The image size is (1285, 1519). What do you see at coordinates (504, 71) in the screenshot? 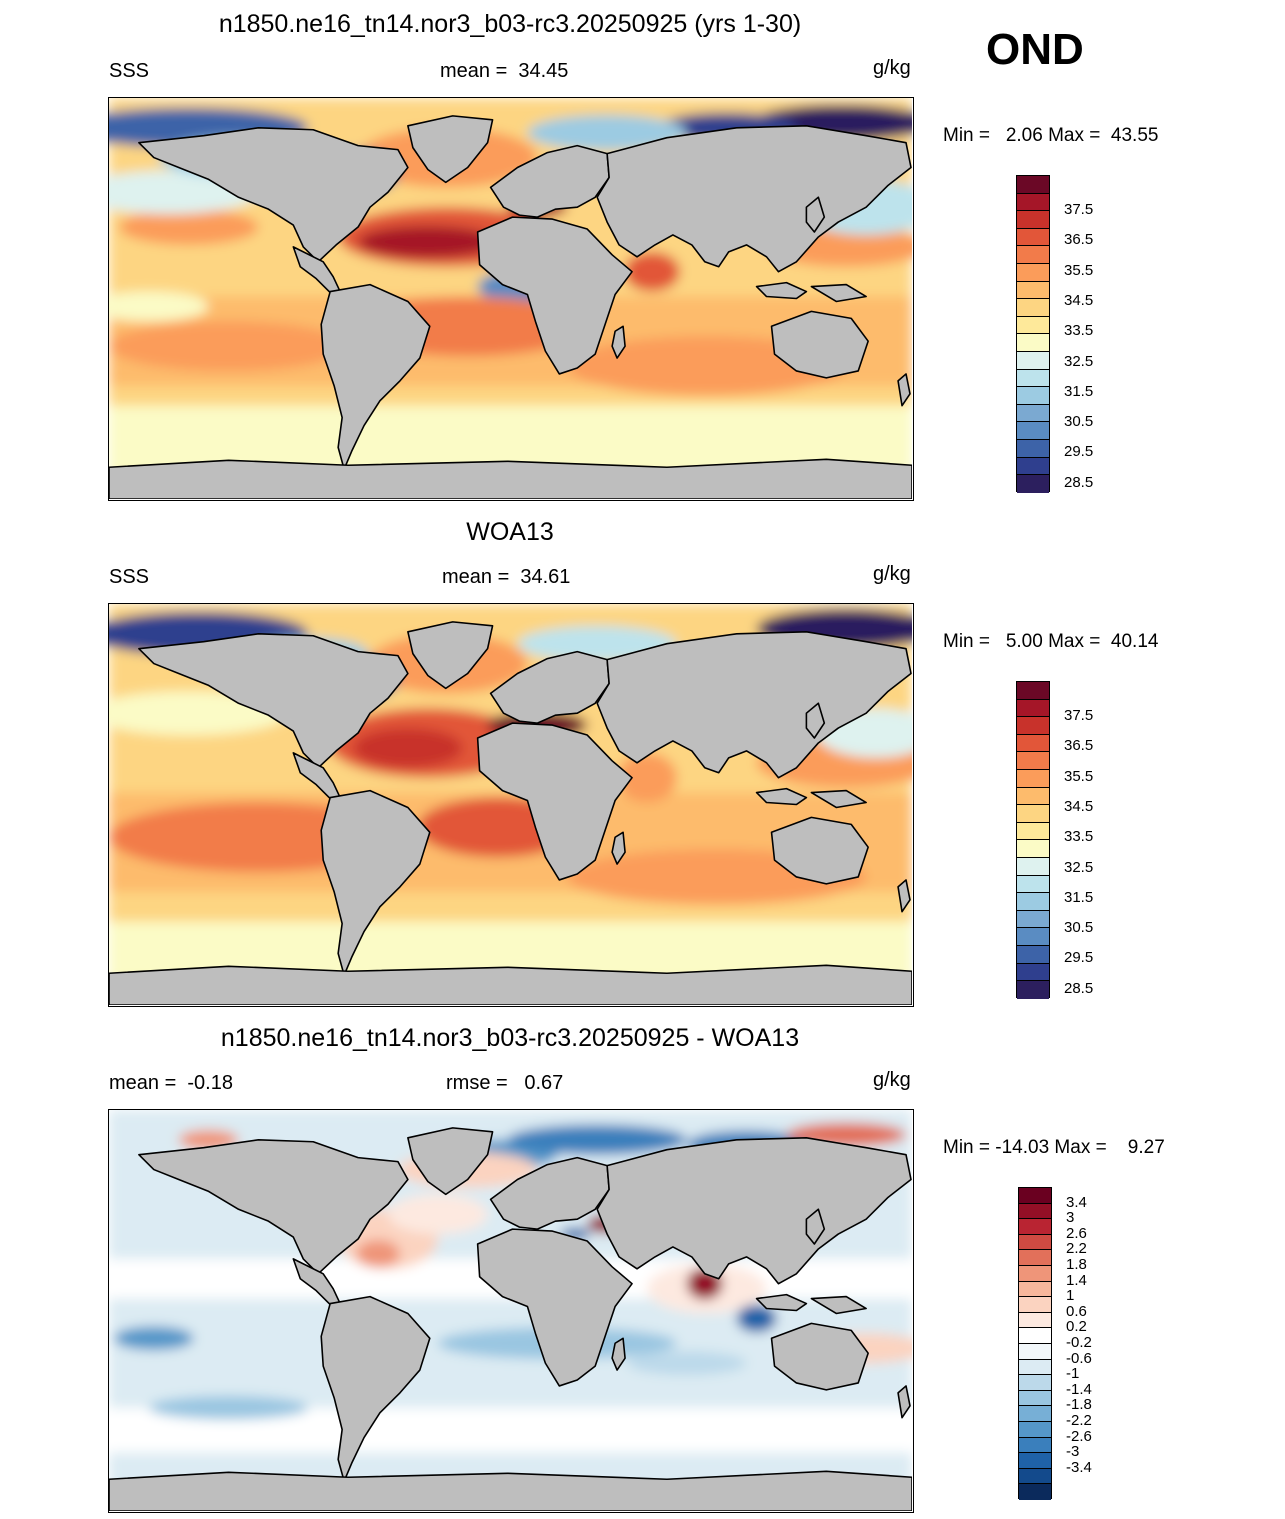
I see `mean-label: mean = 34.45` at bounding box center [504, 71].